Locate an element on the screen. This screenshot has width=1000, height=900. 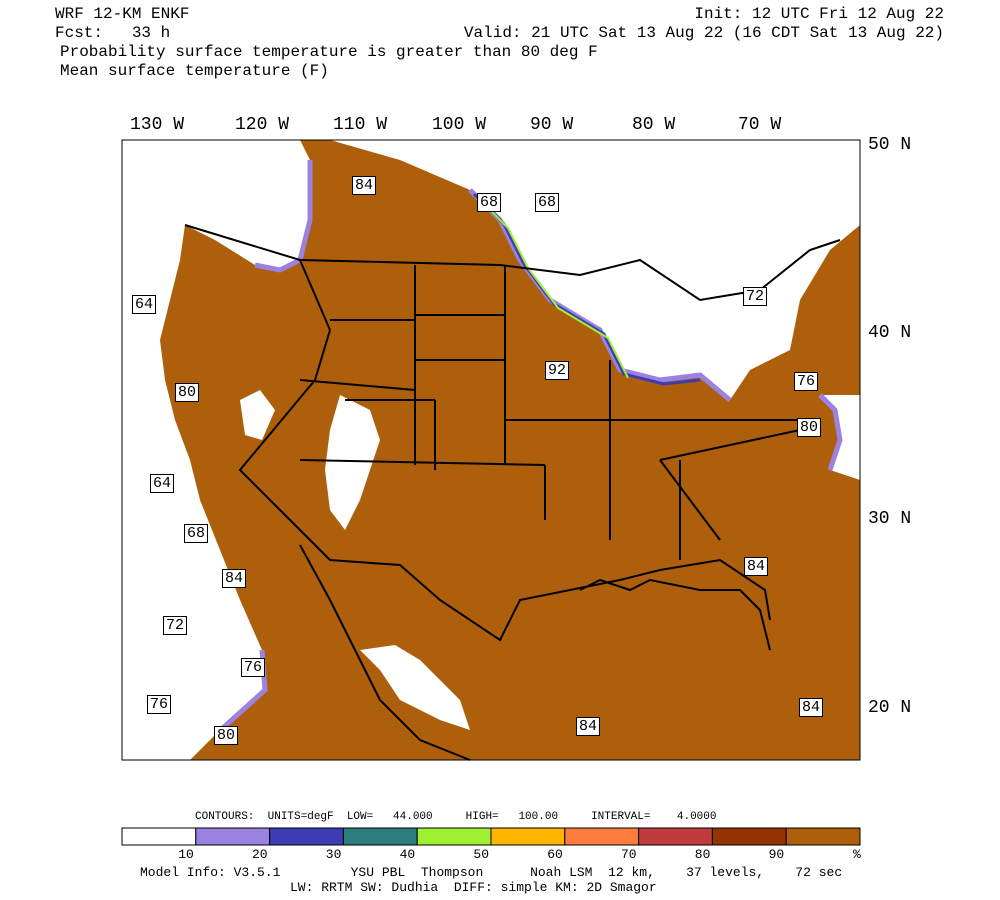
colorbar-label: 20 is located at coordinates (259, 854).